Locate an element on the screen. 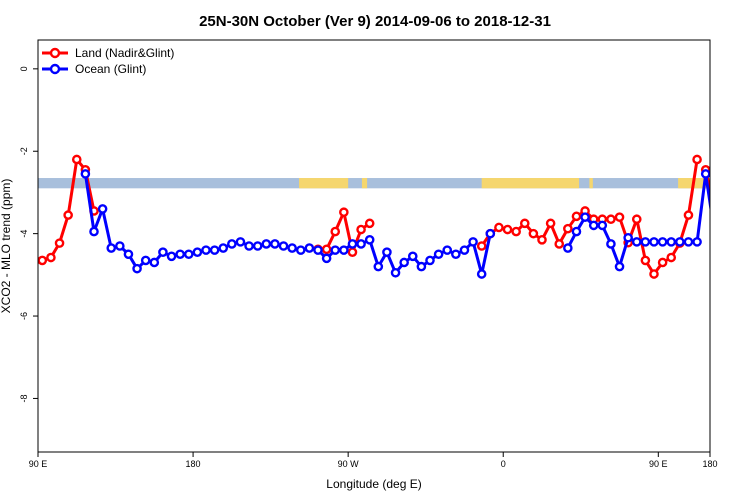 The image size is (750, 500). y-tick-label: -8 is located at coordinates (24, 398).